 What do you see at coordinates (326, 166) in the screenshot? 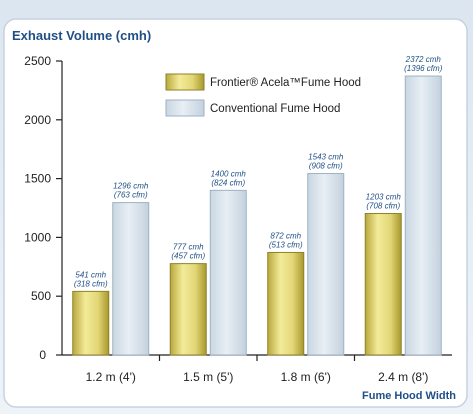
I see `bar-value-label-cfm: (908 cfm)` at bounding box center [326, 166].